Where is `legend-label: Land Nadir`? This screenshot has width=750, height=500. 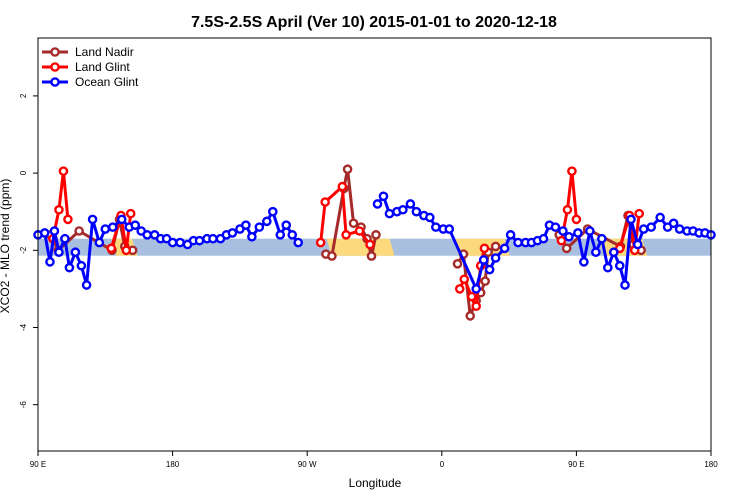
legend-label: Land Nadir is located at coordinates (104, 52).